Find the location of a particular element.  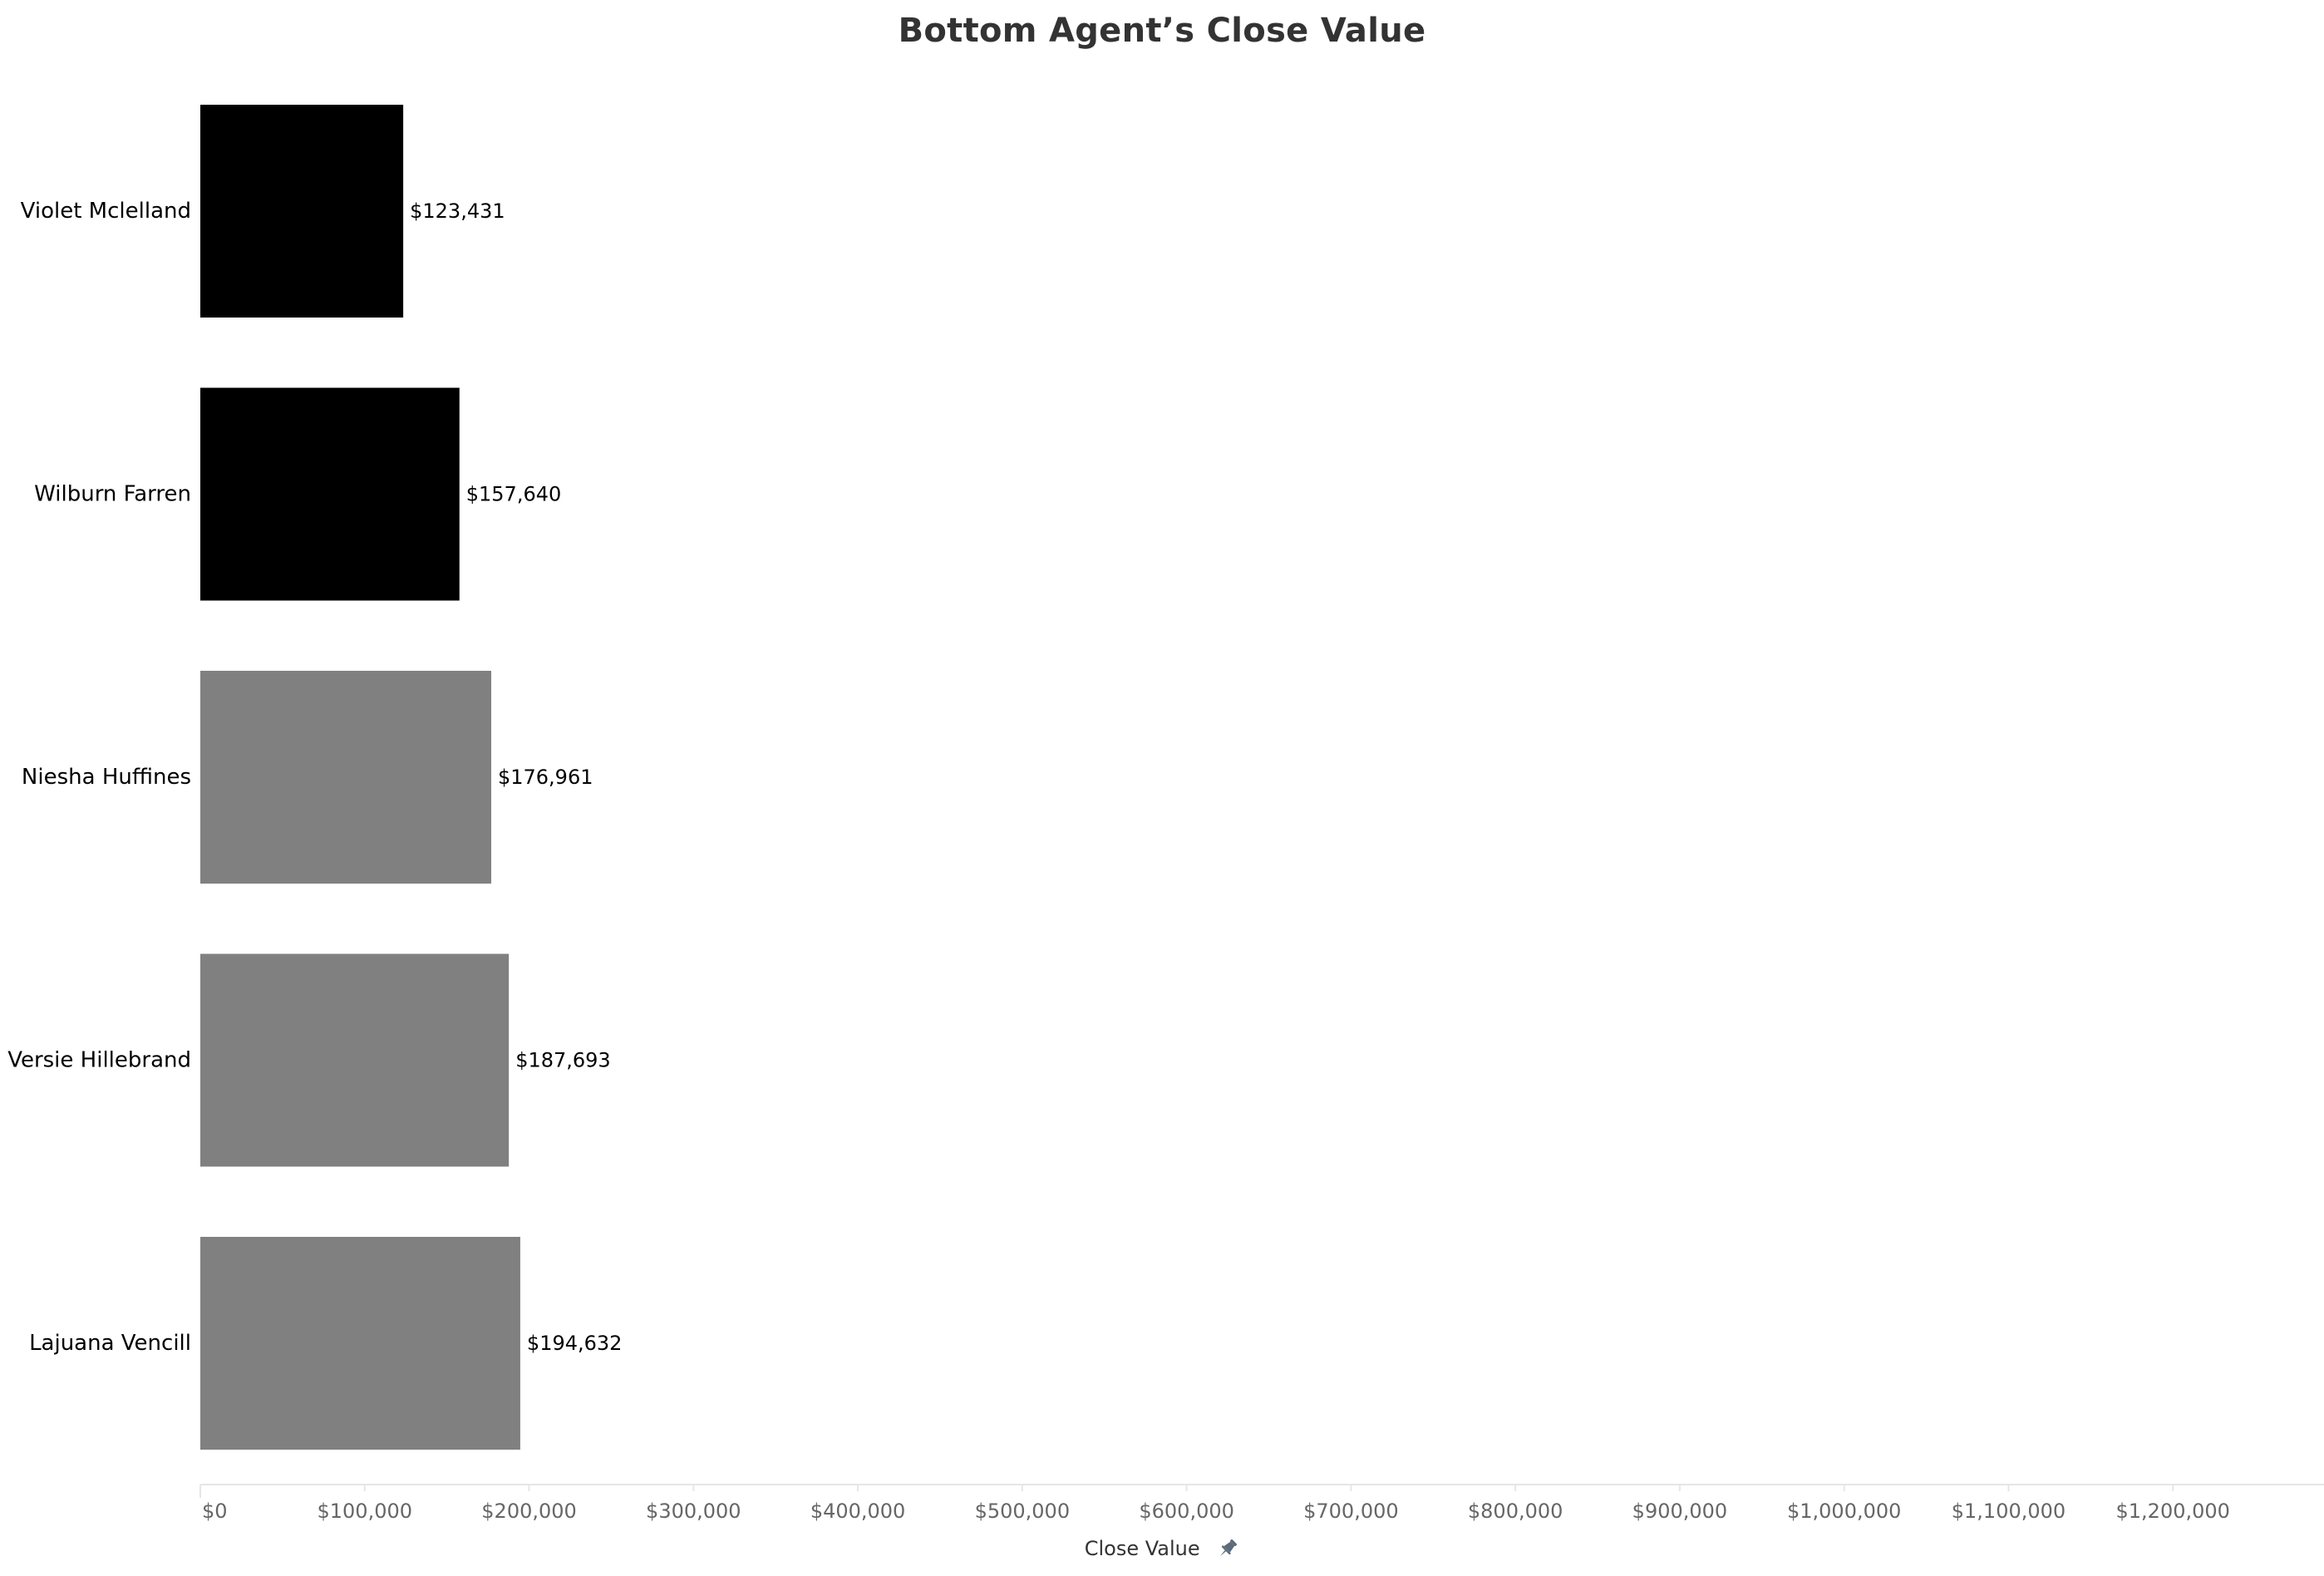

value-labels: $123,431 $157,640 $176,961 $187,693 $194,632 is located at coordinates (516, 777).